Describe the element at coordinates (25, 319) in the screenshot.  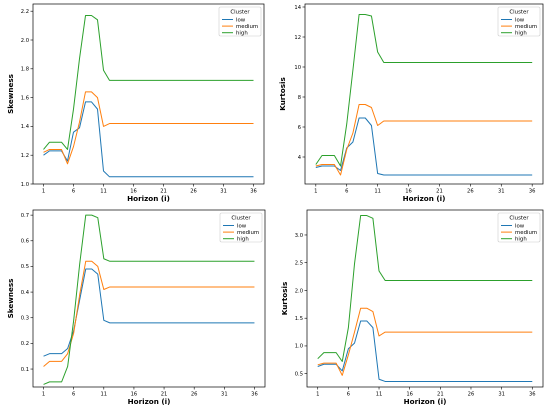
I see `y-tick-label: 0.3` at that location.